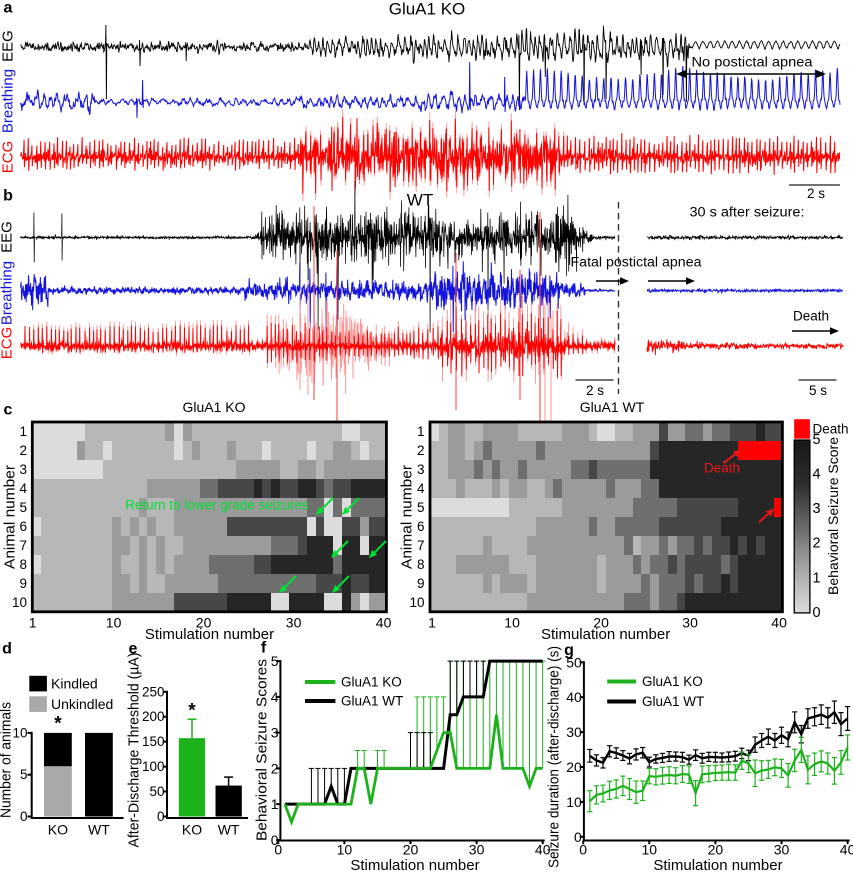 The height and width of the screenshot is (873, 853). Describe the element at coordinates (153, 691) in the screenshot. I see `svg-text: 250` at that location.